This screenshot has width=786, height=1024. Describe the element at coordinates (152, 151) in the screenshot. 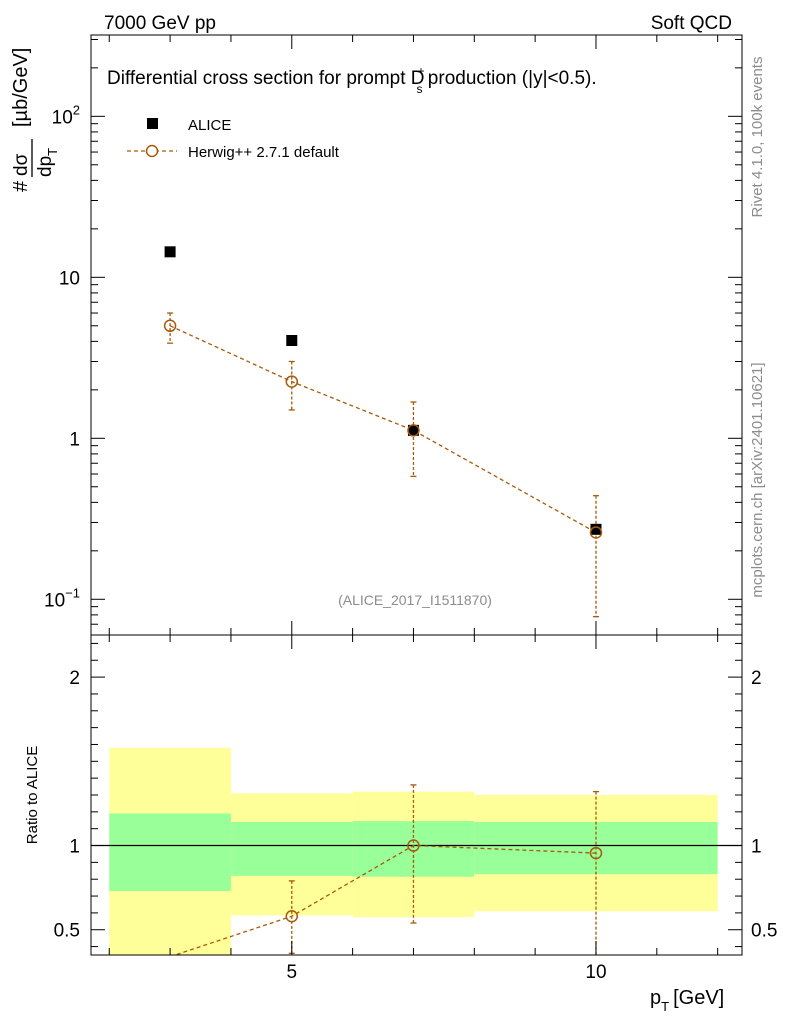

I see `legend-marker-herwig` at that location.